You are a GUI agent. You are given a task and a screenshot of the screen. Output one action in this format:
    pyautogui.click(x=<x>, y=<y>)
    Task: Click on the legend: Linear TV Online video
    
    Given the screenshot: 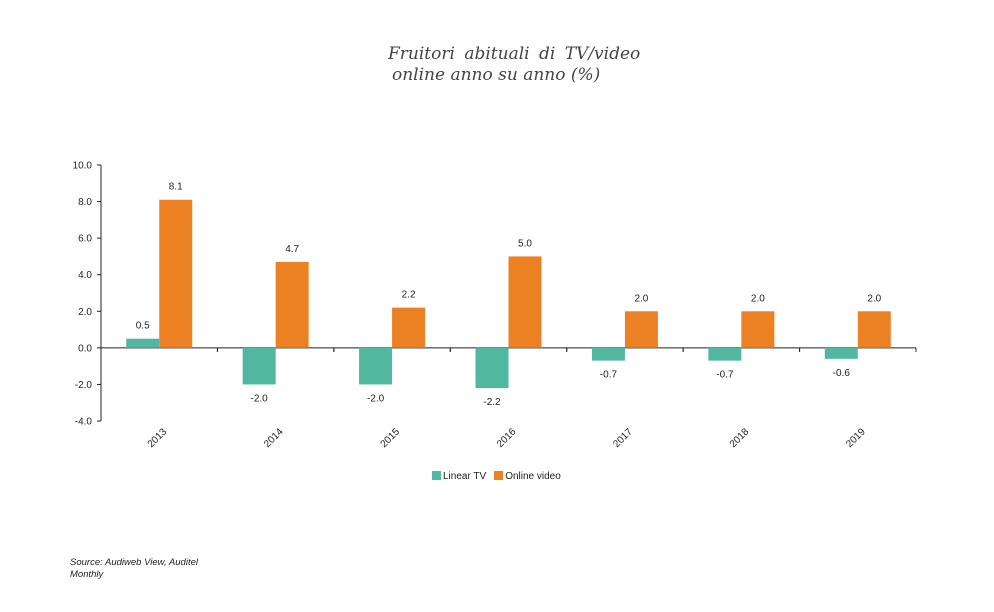 What is the action you would take?
    pyautogui.click(x=496, y=476)
    